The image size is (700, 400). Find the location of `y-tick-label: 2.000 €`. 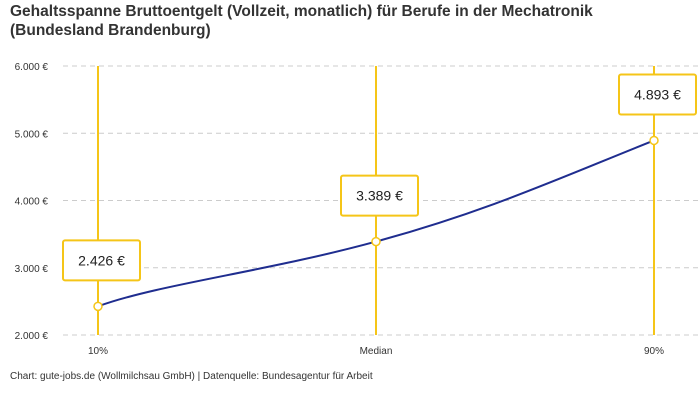

y-tick-label: 2.000 € is located at coordinates (32, 336).